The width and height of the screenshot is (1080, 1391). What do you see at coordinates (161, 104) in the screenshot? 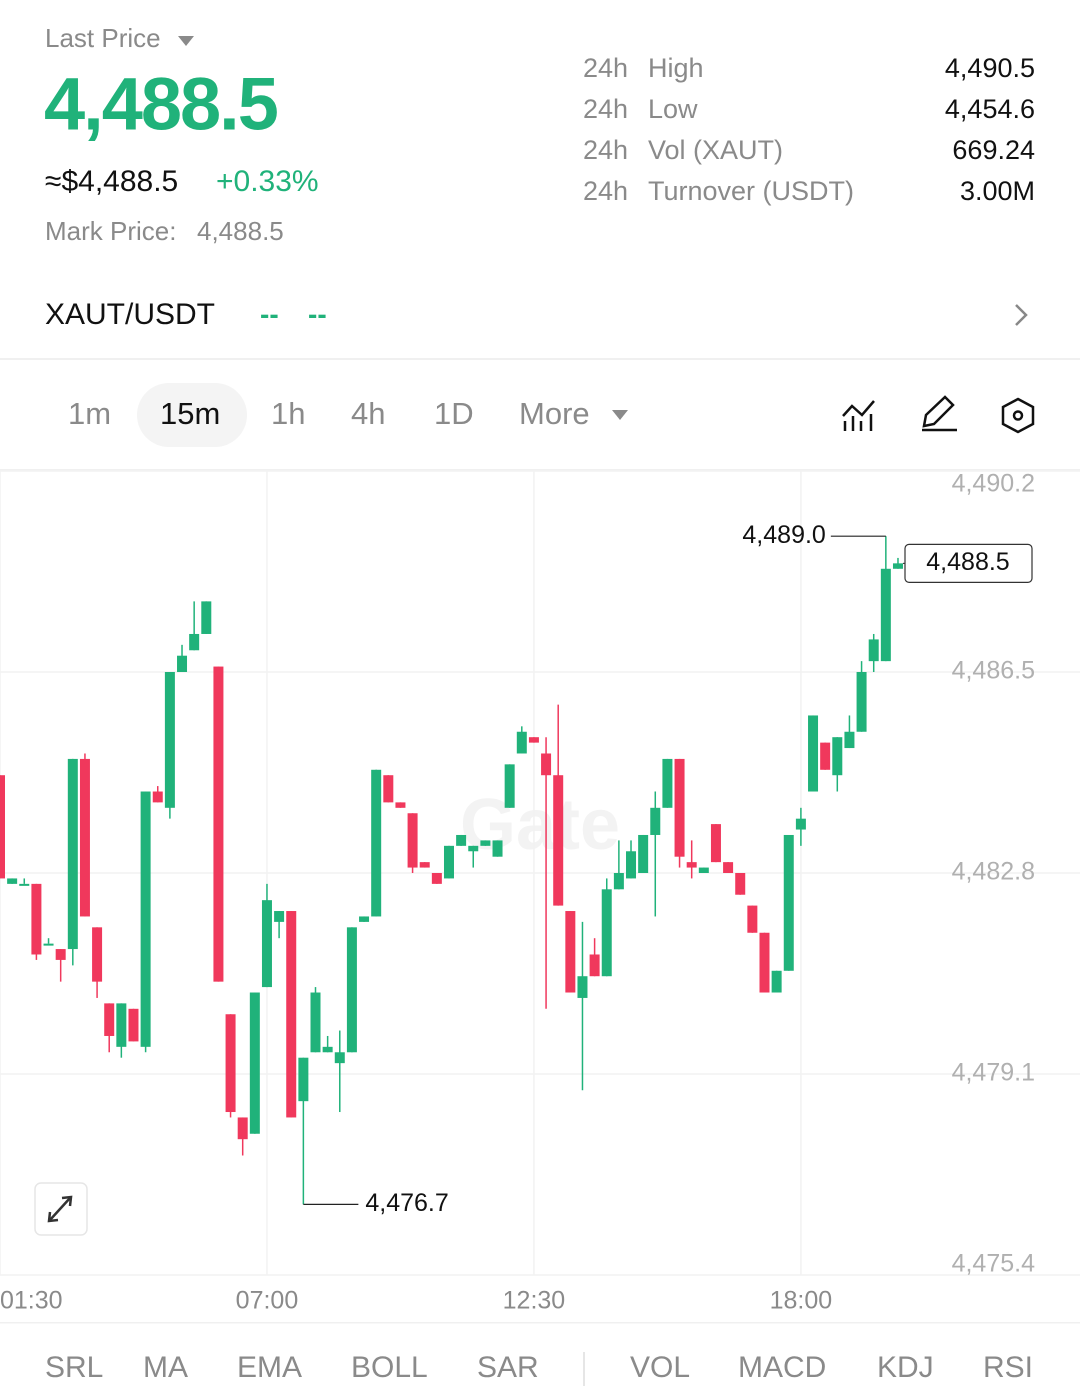
I see `last-price: 4,488.5` at bounding box center [161, 104].